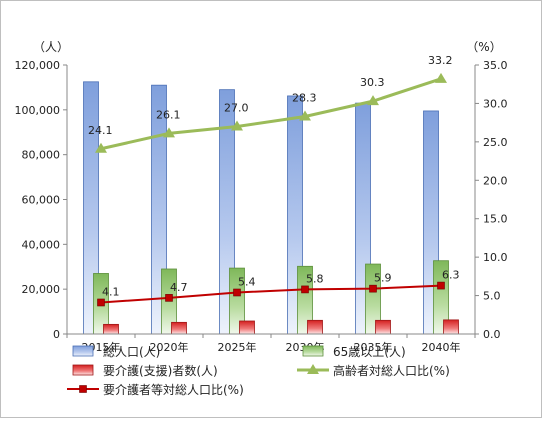  I want to click on x-tick-label: 2020年, so click(169, 347).